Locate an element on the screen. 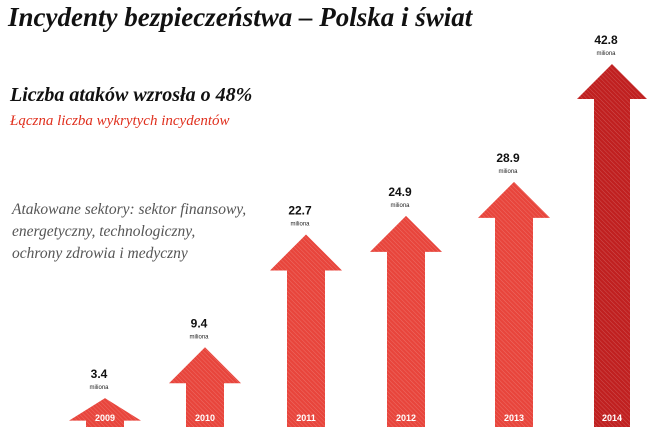 This screenshot has height=432, width=655. arrow-hatch-2013 is located at coordinates (514, 304).